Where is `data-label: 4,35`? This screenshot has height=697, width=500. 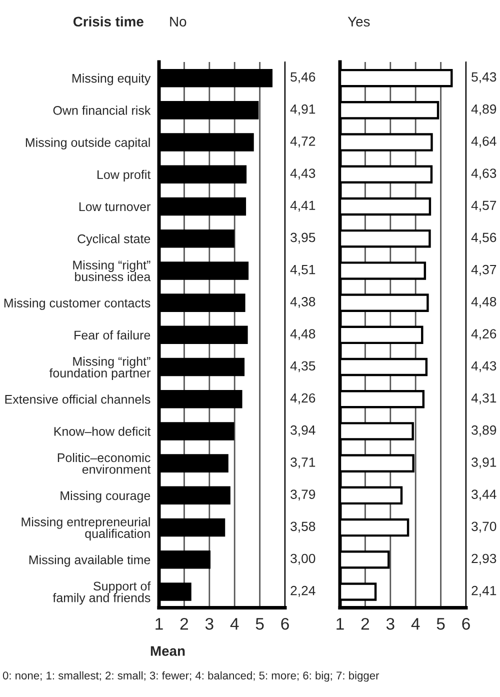
data-label: 4,35 is located at coordinates (303, 366).